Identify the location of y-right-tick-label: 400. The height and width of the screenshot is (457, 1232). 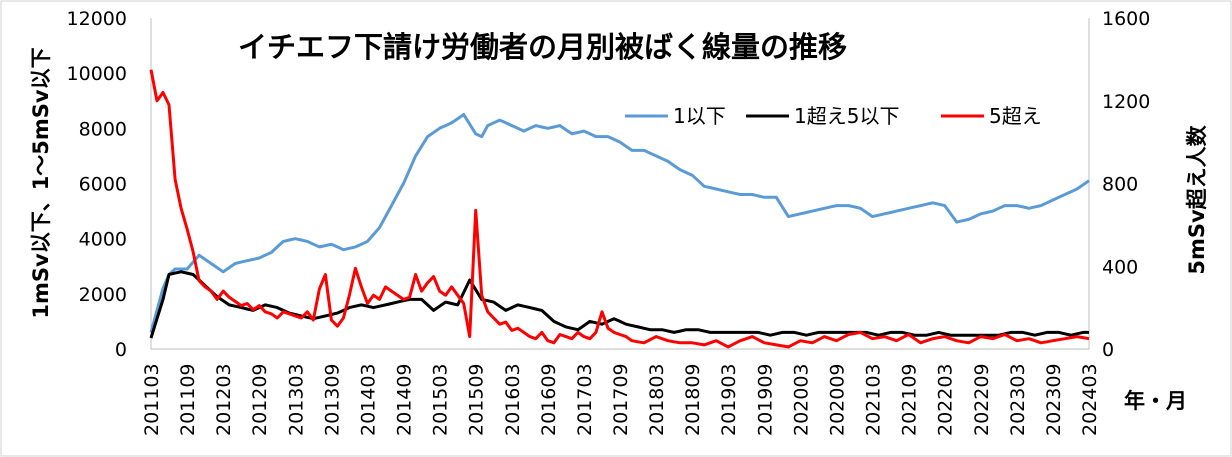
(1120, 267).